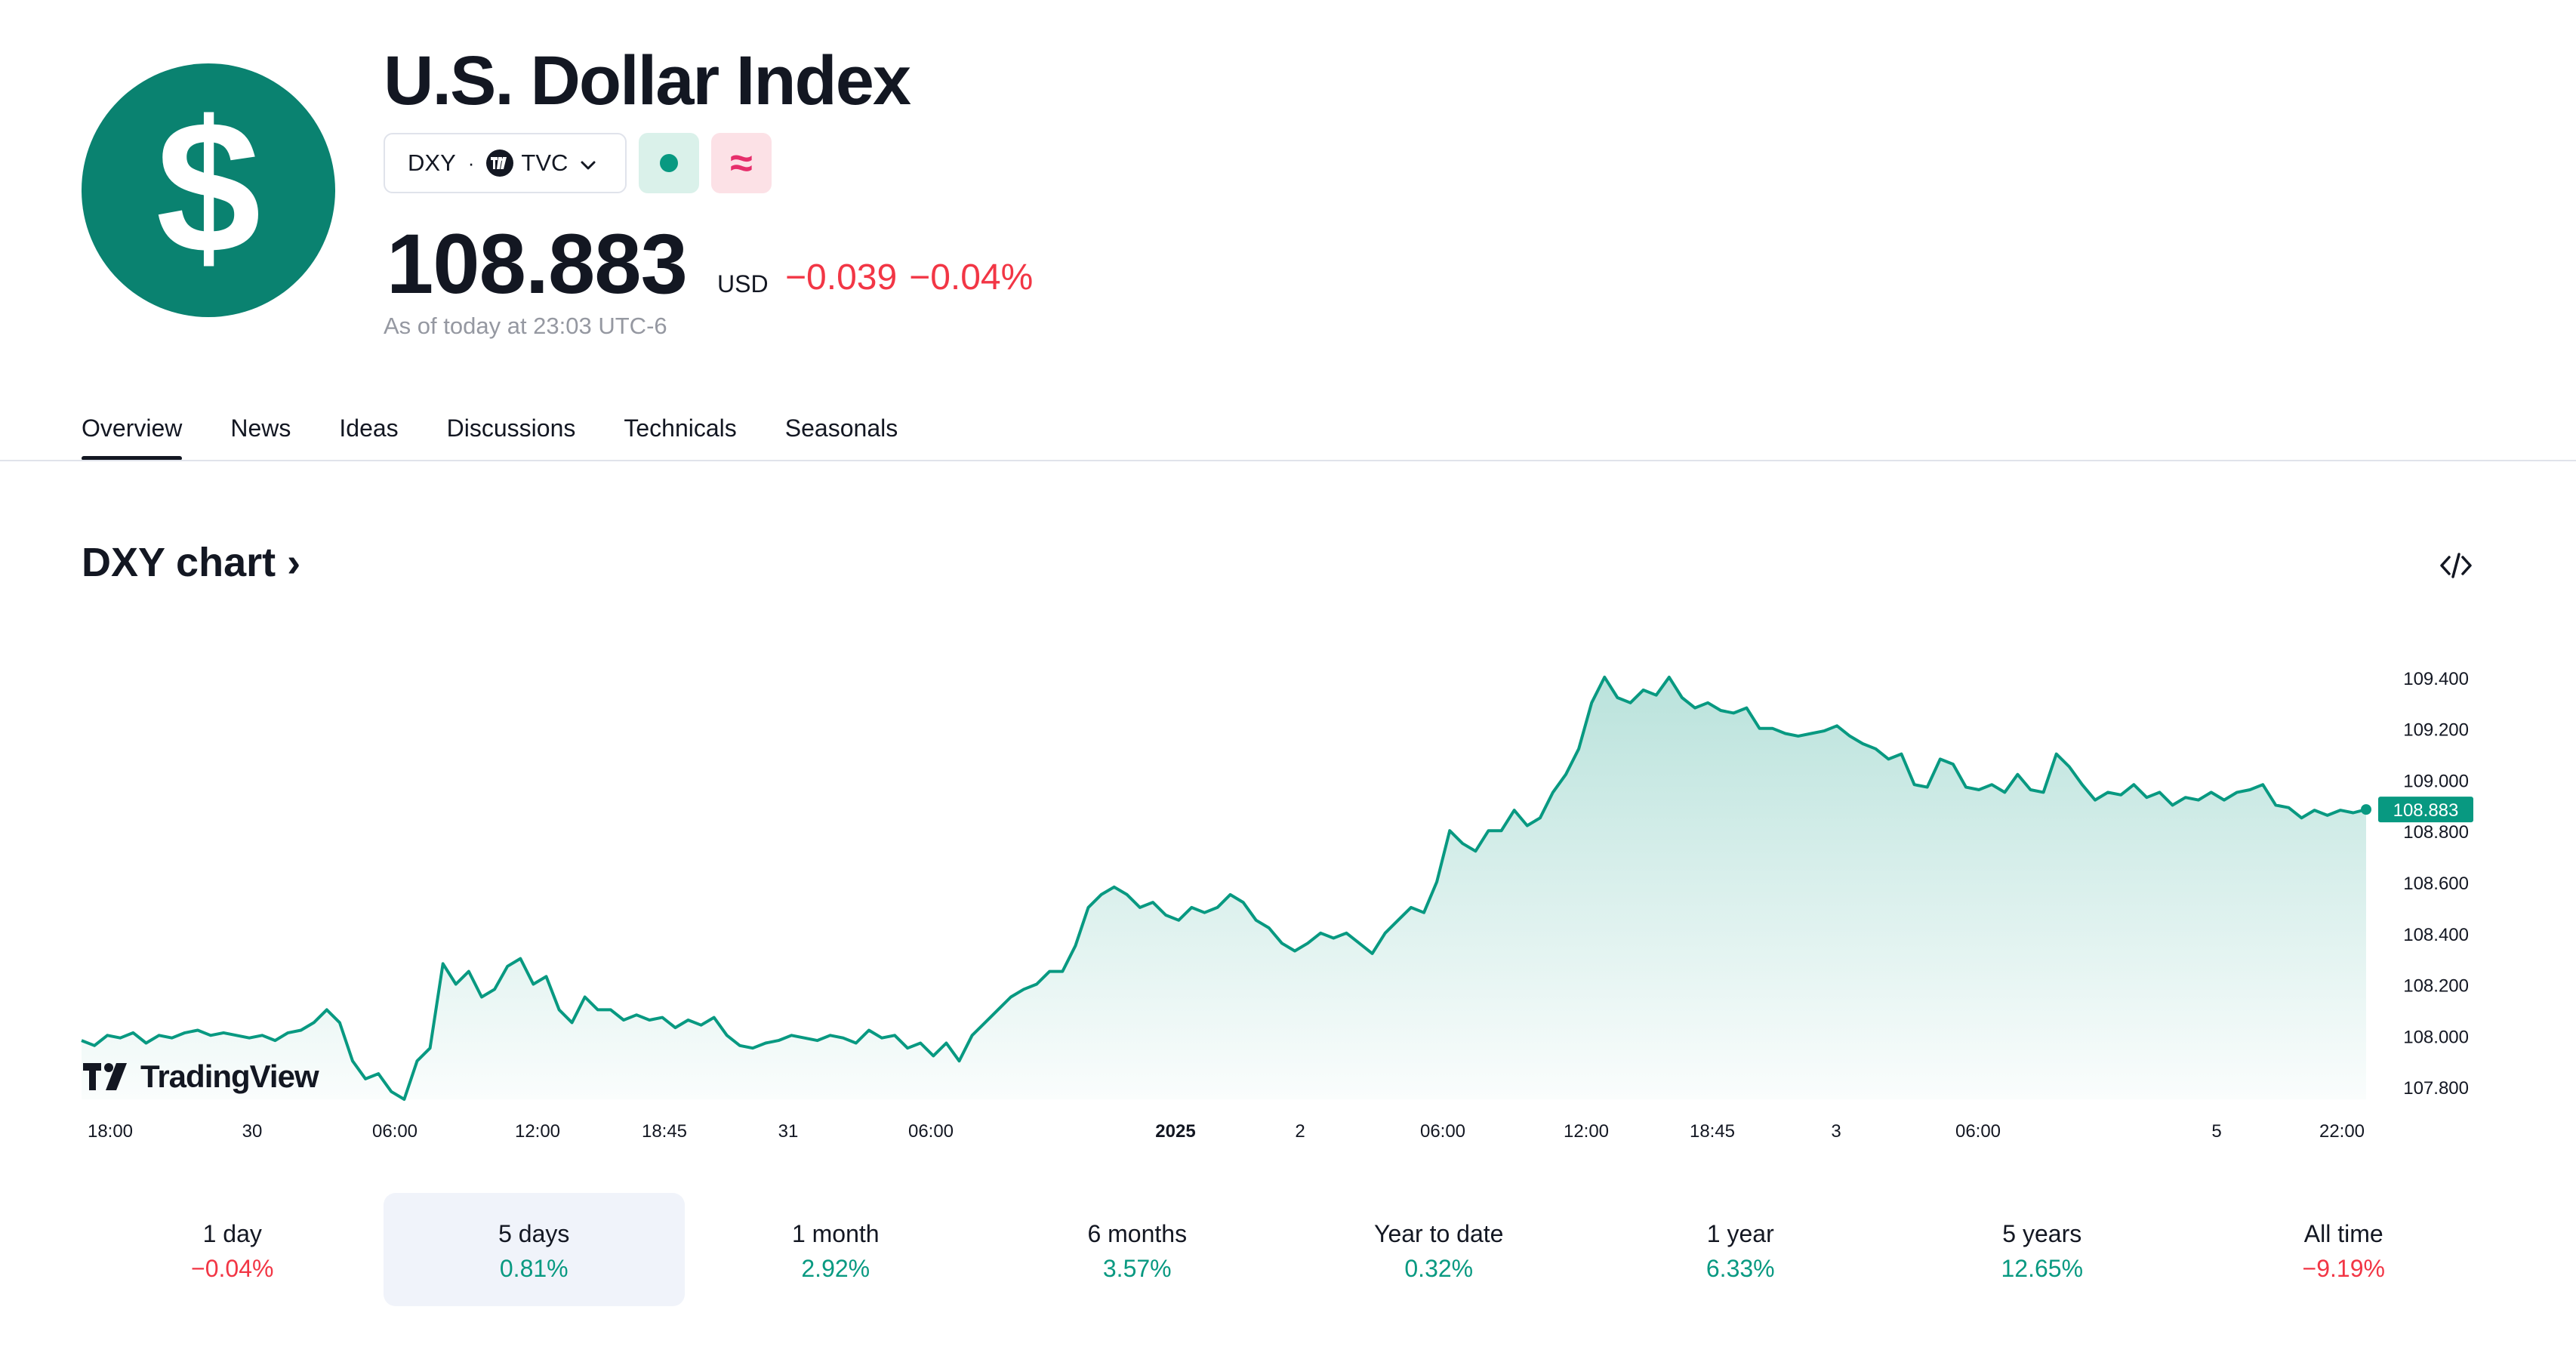  What do you see at coordinates (2436, 832) in the screenshot?
I see `y-tick-label: 108.800` at bounding box center [2436, 832].